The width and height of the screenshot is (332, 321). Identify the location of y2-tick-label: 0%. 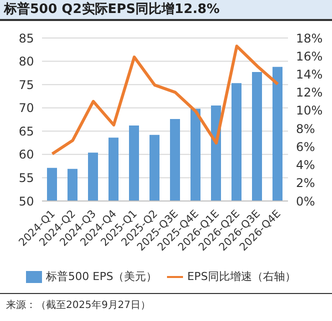
(306, 201).